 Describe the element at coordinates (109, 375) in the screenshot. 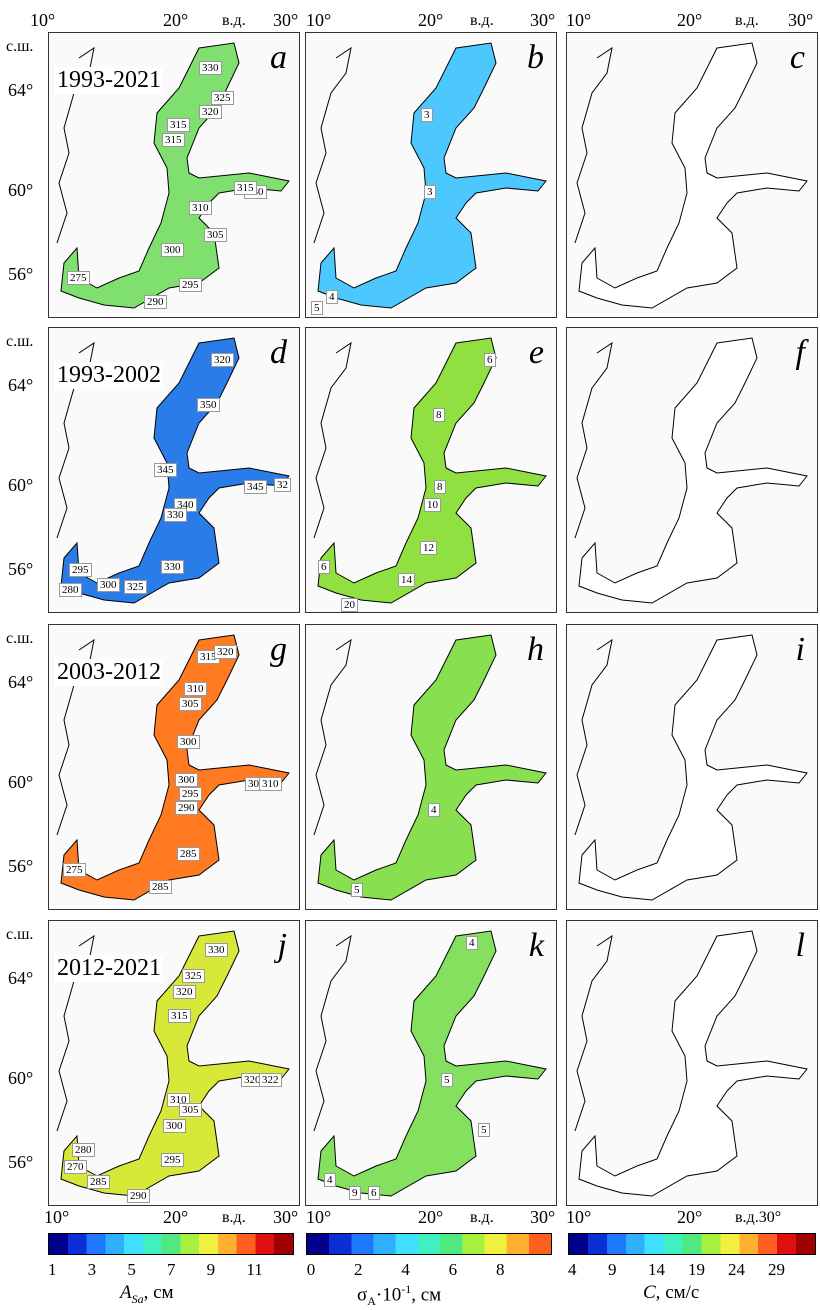

I see `period-label: 1993-2002` at that location.